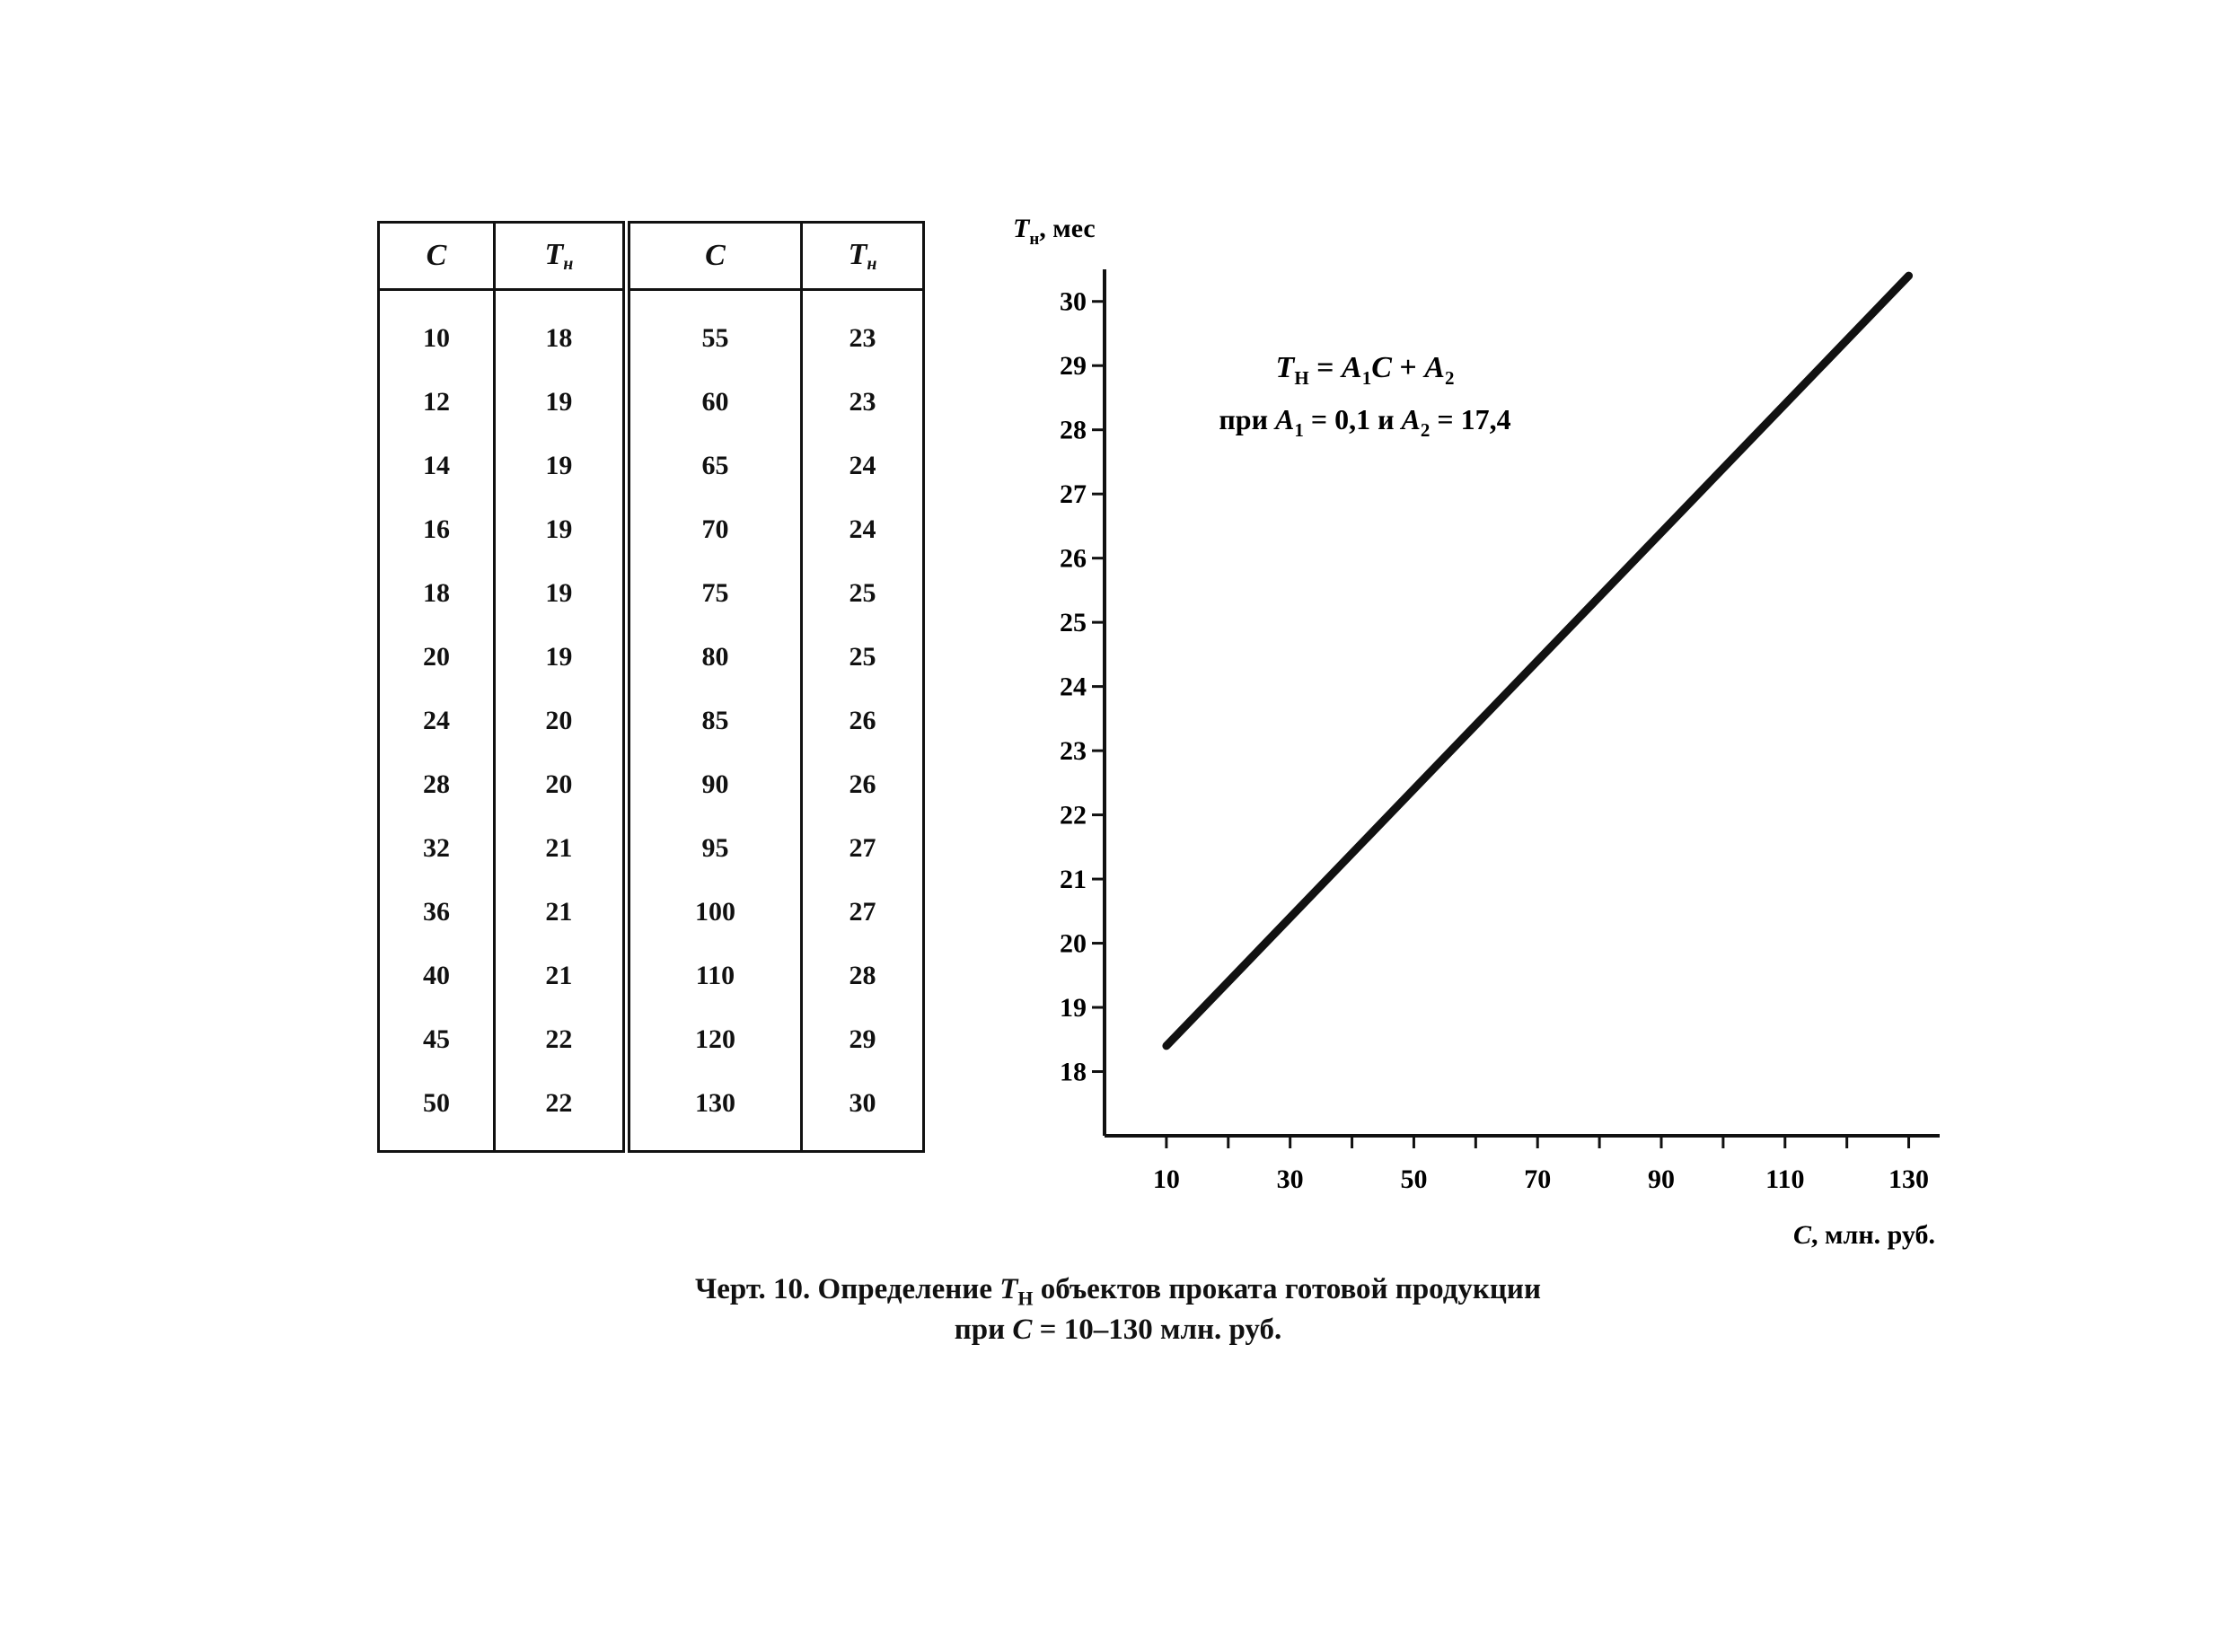 Image resolution: width=2236 pixels, height=1652 pixels. What do you see at coordinates (437, 976) in the screenshot?
I see `cell-c-left: 40` at bounding box center [437, 976].